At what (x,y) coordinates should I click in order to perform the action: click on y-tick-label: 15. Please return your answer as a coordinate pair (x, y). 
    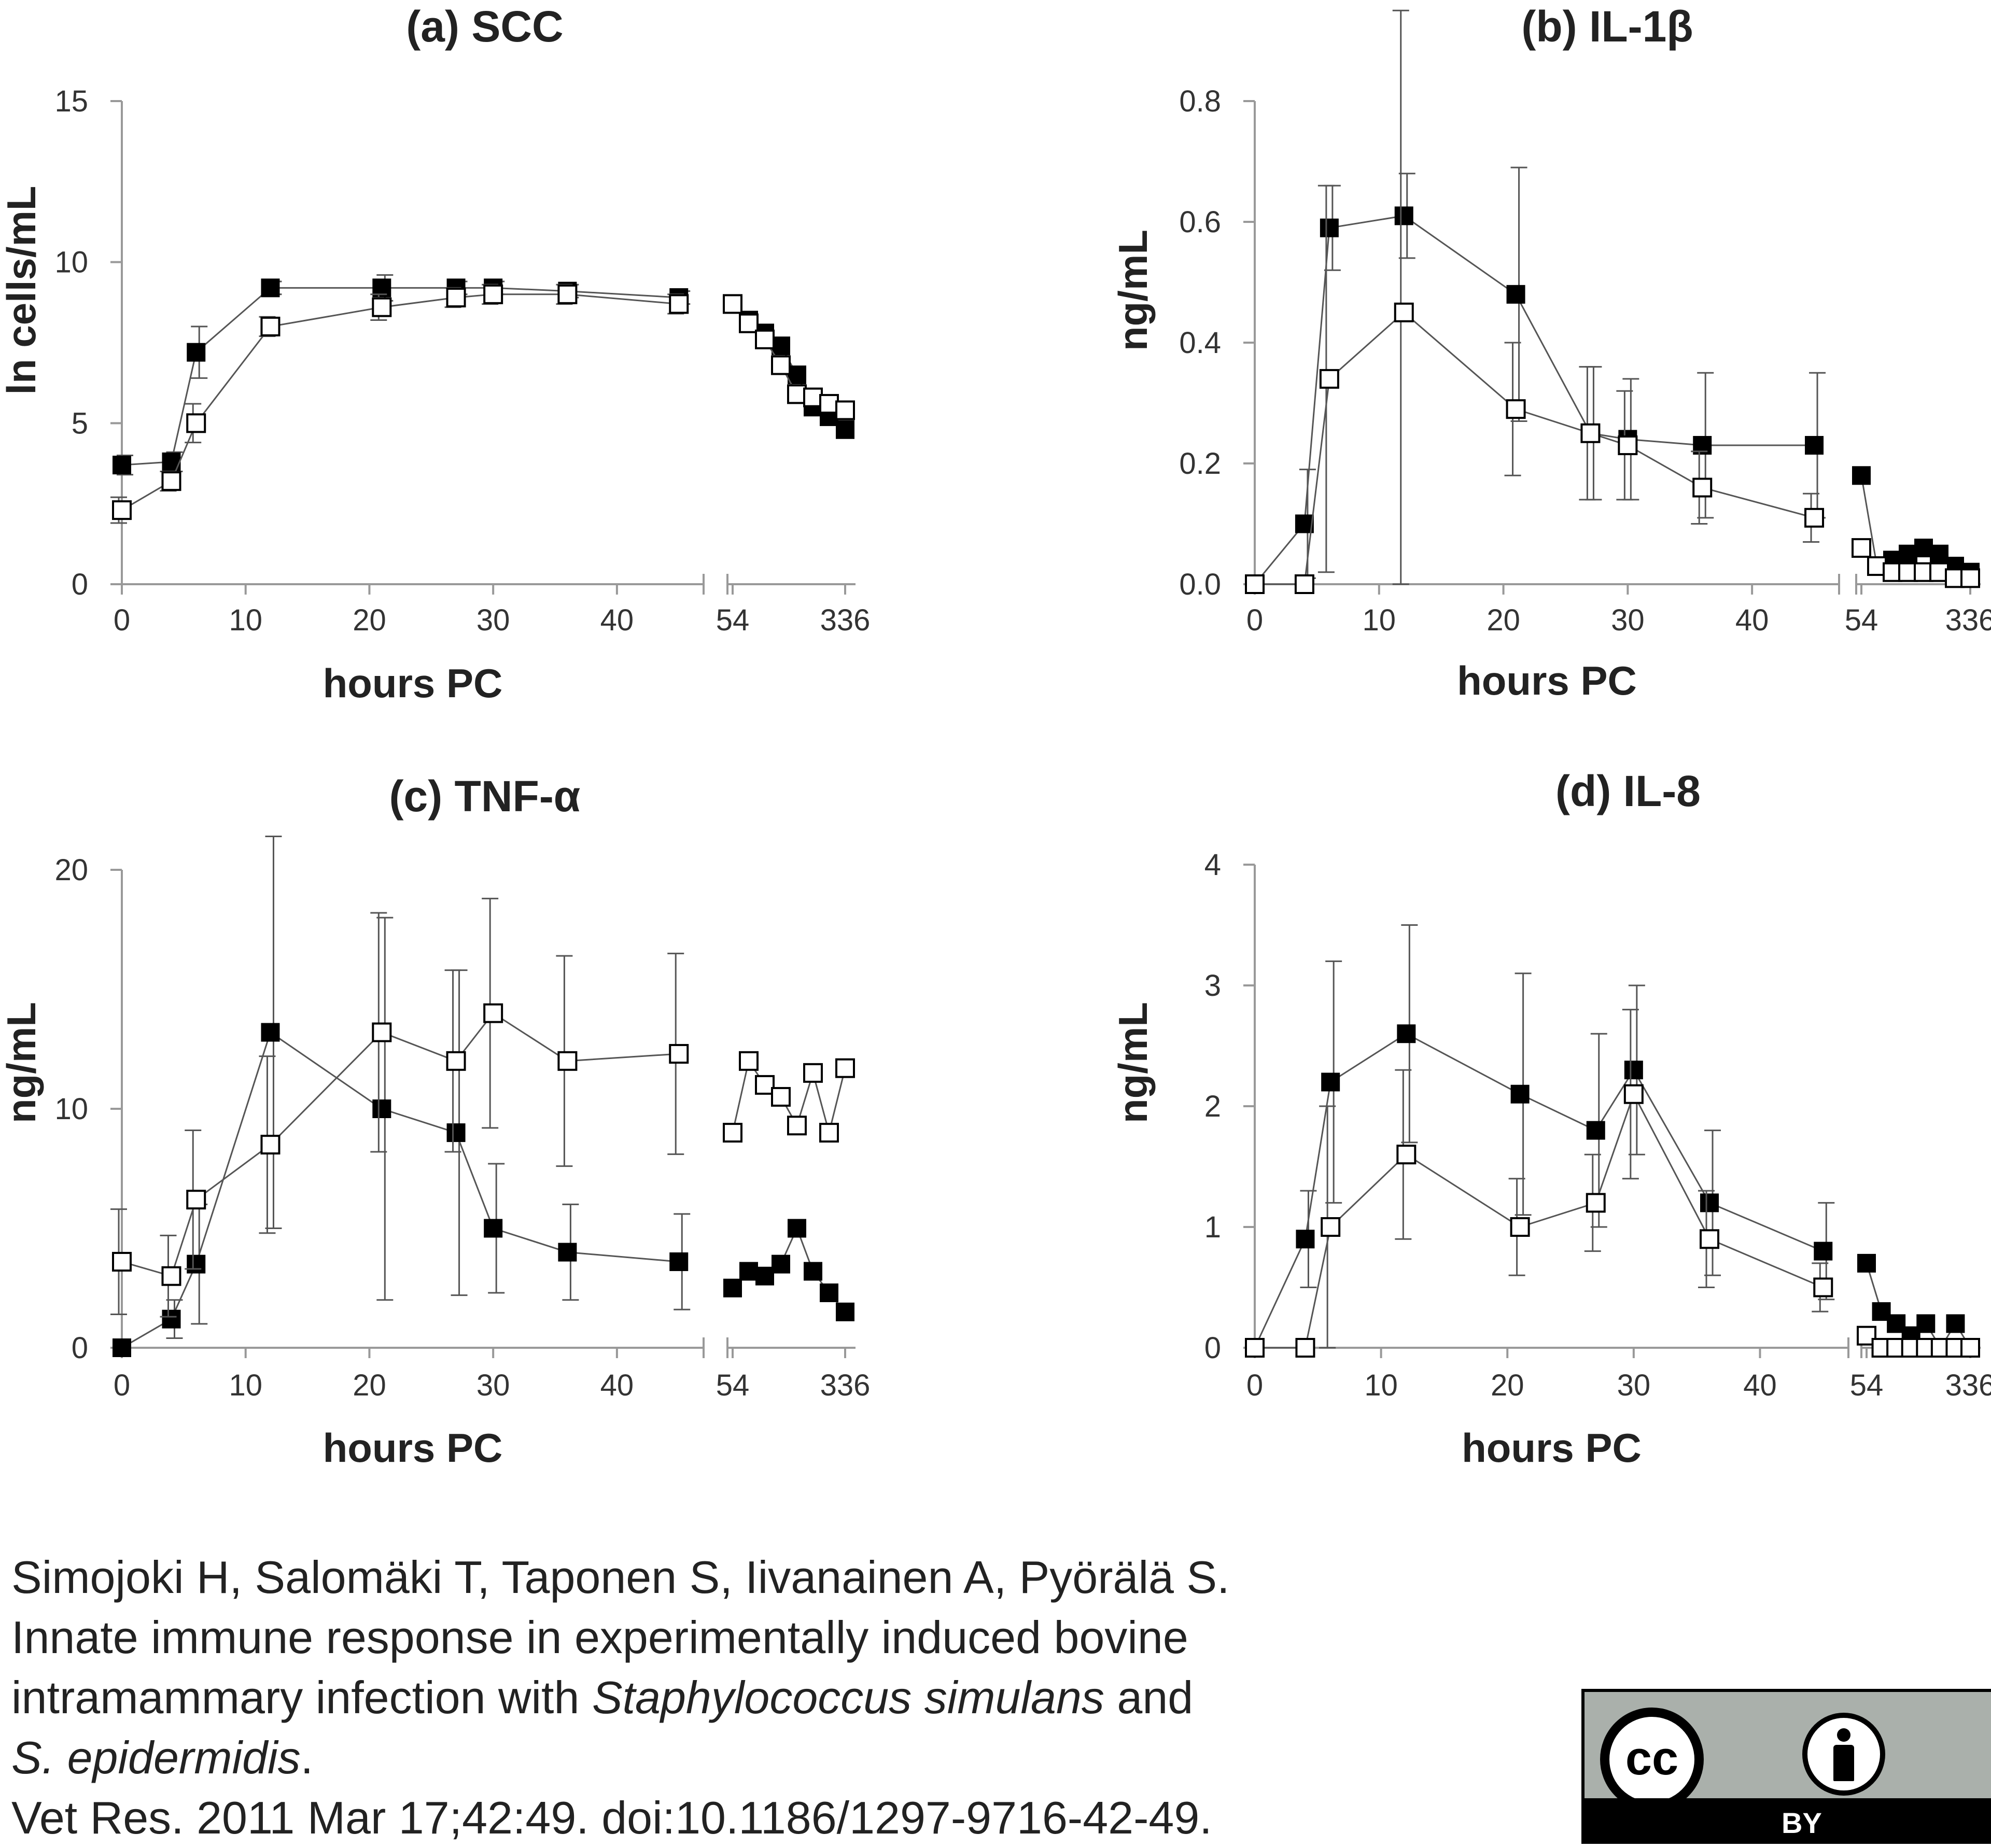
    Looking at the image, I should click on (71, 101).